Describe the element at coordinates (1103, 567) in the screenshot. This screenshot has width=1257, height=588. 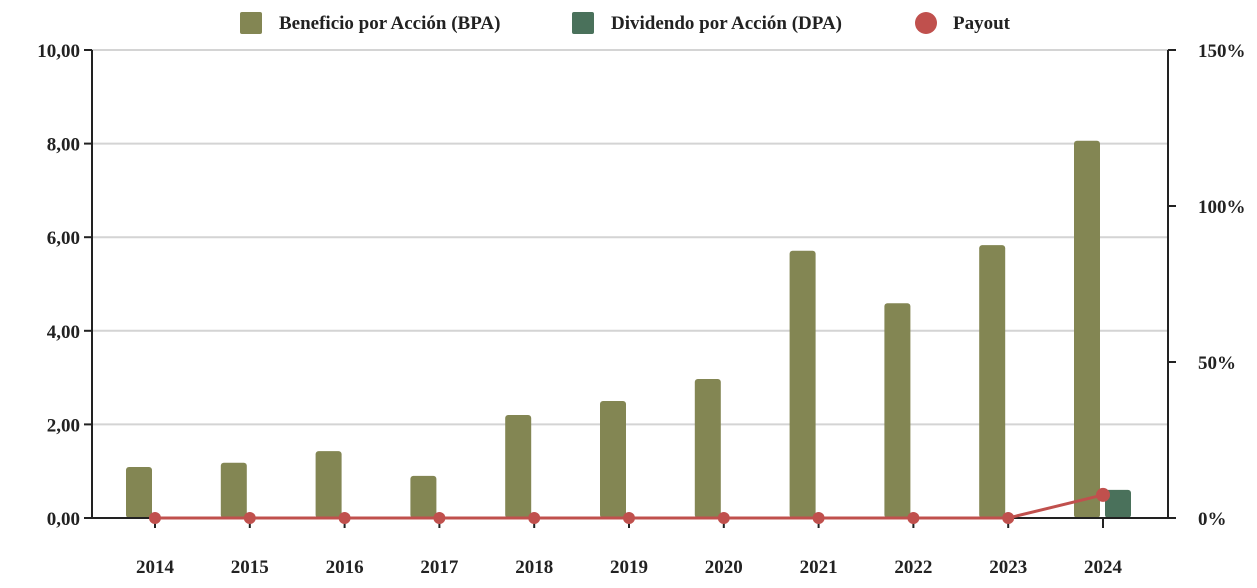
I see `x-tick-label: 2024` at that location.